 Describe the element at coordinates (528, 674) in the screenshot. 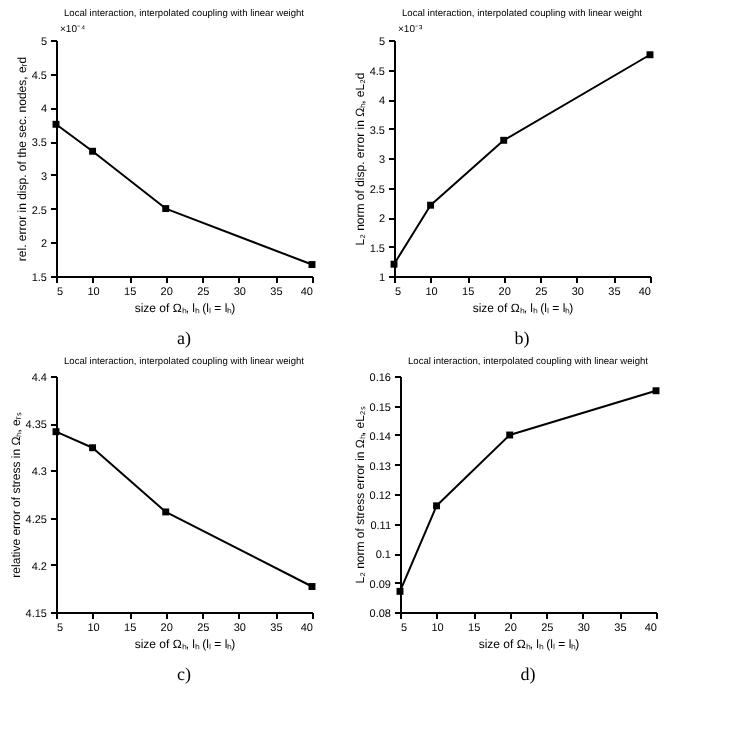

I see `text: d)` at that location.